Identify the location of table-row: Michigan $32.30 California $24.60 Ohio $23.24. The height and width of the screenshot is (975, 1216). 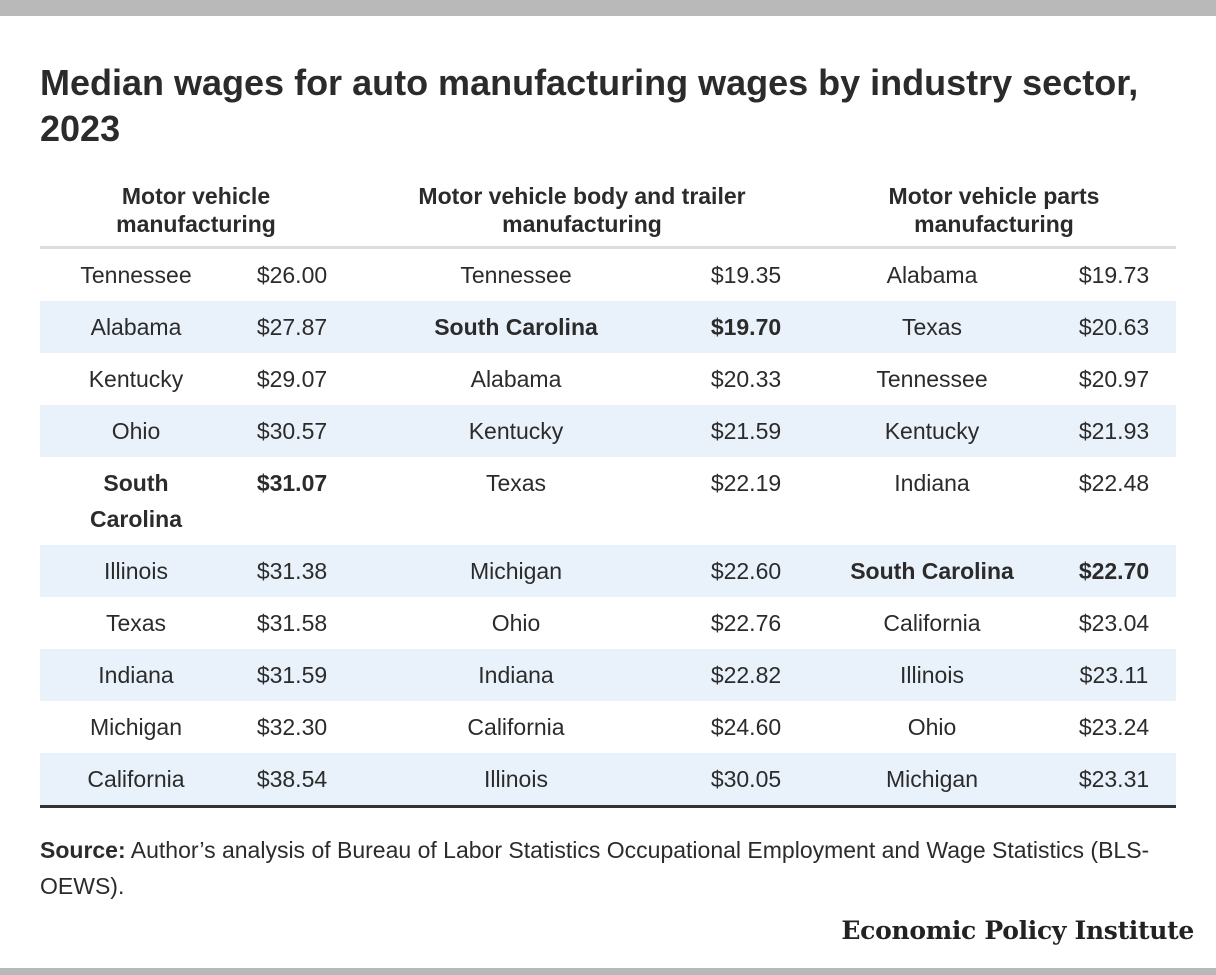
(608, 727).